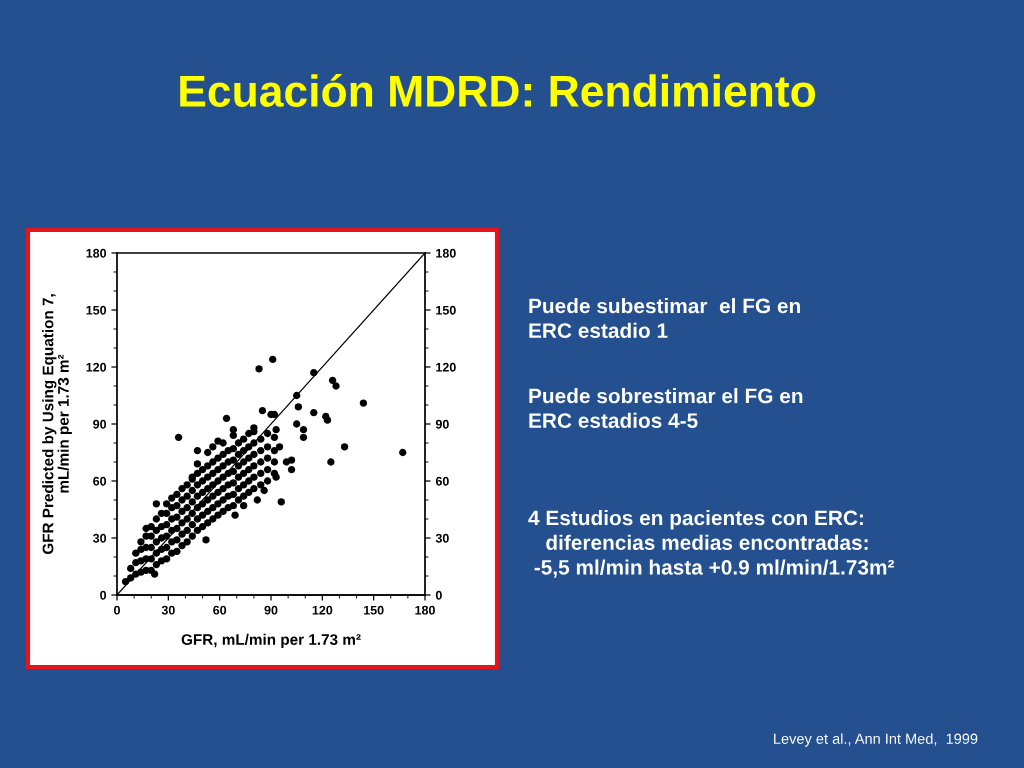 This screenshot has height=768, width=1024. What do you see at coordinates (57, 424) in the screenshot?
I see `y-axis-title: GFR Predicted by Using Equation 7, mL/min per 1.73 m²` at bounding box center [57, 424].